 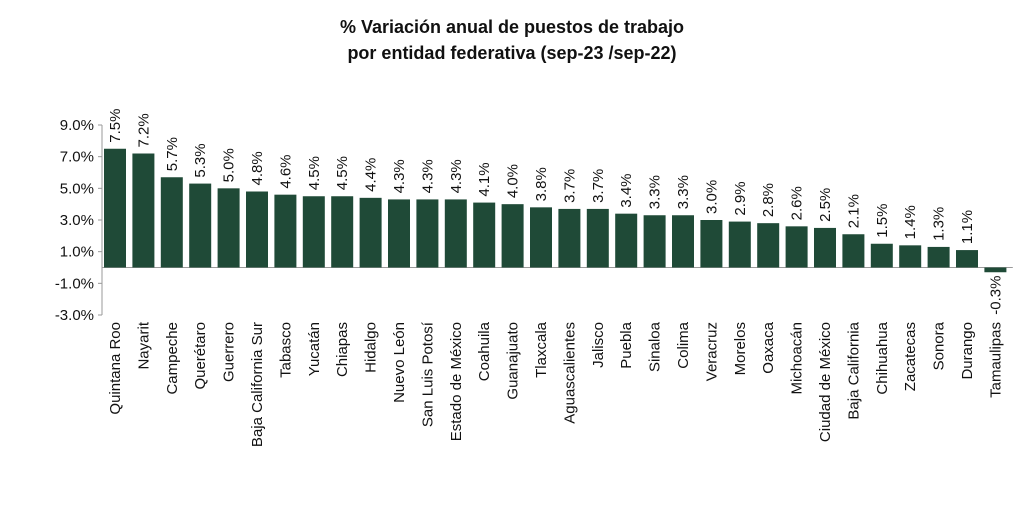 What do you see at coordinates (342, 349) in the screenshot?
I see `x-tick-label: Chiapas` at bounding box center [342, 349].